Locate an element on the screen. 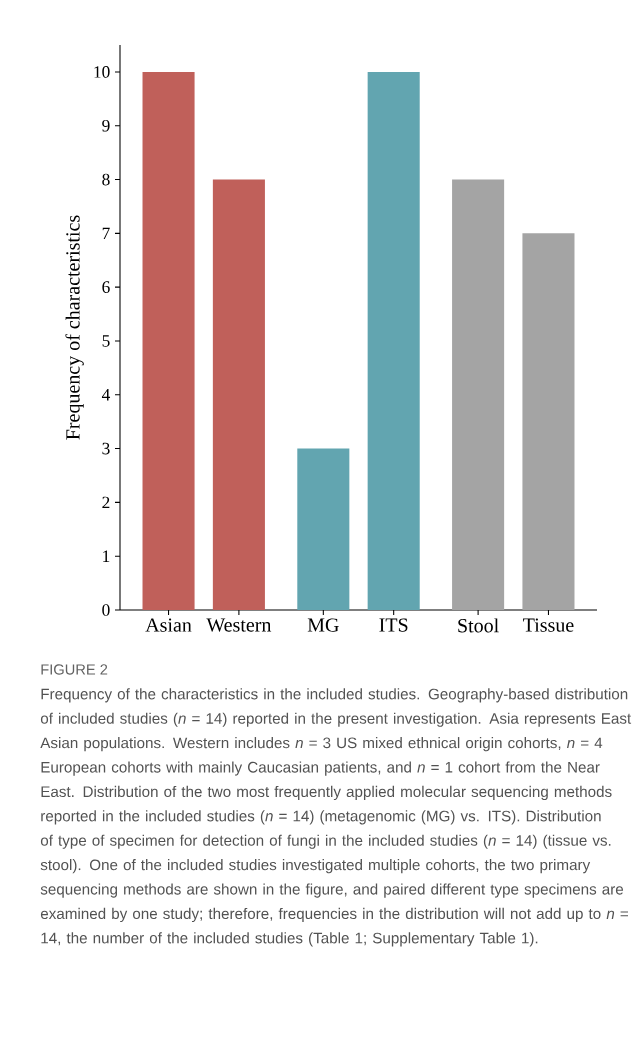 The image size is (641, 1041). y-tick-label: 5 is located at coordinates (106, 341).